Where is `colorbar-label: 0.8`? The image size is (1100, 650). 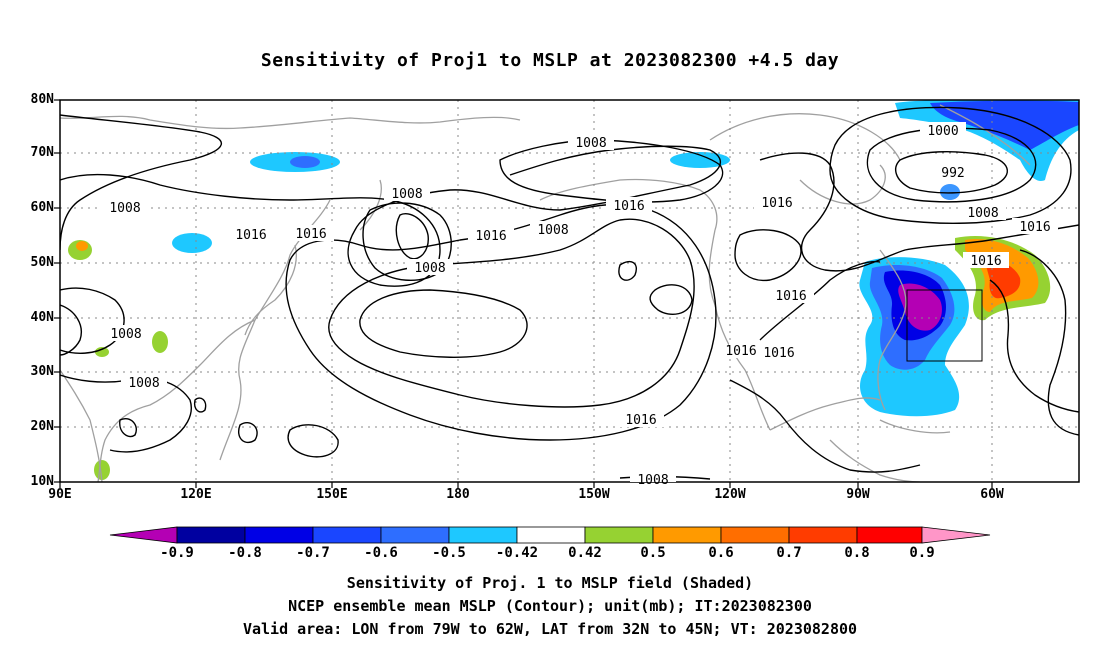 colorbar-label: 0.8 is located at coordinates (857, 553).